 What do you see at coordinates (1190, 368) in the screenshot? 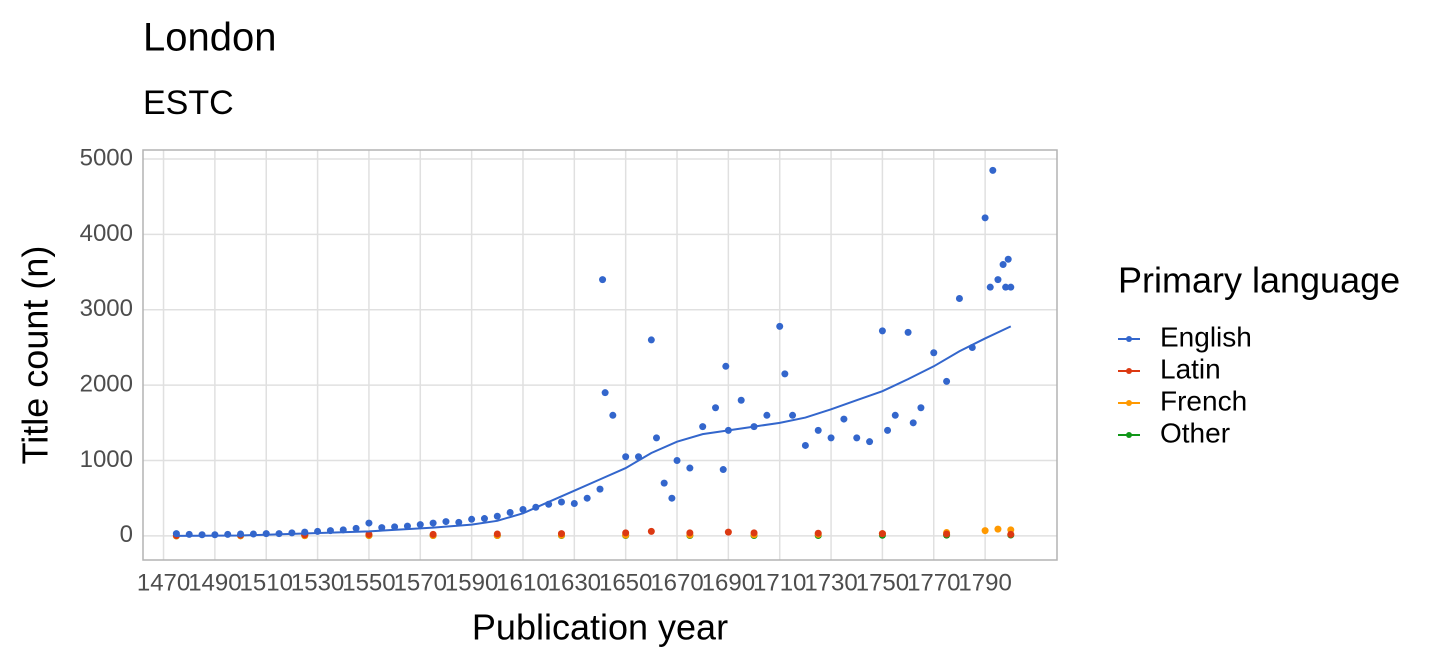
I see `legend-label: Latin` at bounding box center [1190, 368].